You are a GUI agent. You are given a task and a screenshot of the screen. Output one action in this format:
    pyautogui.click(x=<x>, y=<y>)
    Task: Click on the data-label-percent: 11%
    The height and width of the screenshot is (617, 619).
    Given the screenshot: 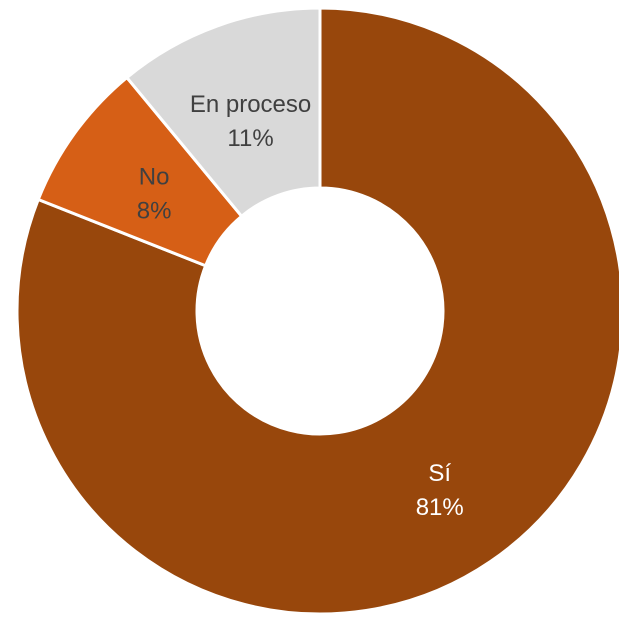 What is the action you would take?
    pyautogui.click(x=250, y=138)
    